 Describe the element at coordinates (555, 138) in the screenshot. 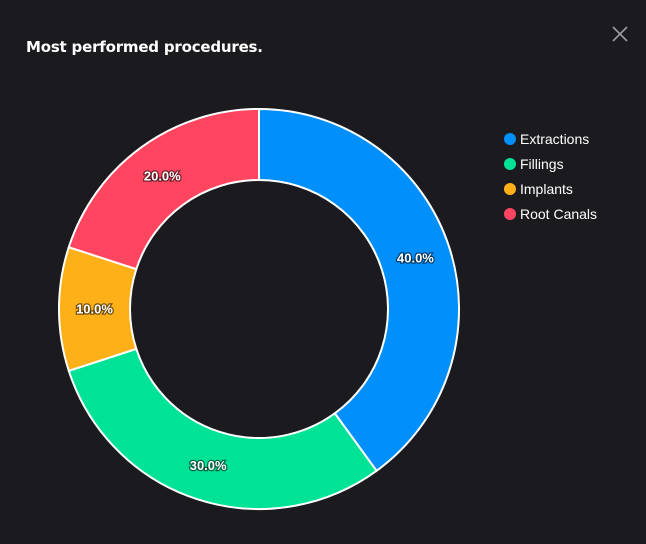

I see `legend-label: Extractions` at that location.